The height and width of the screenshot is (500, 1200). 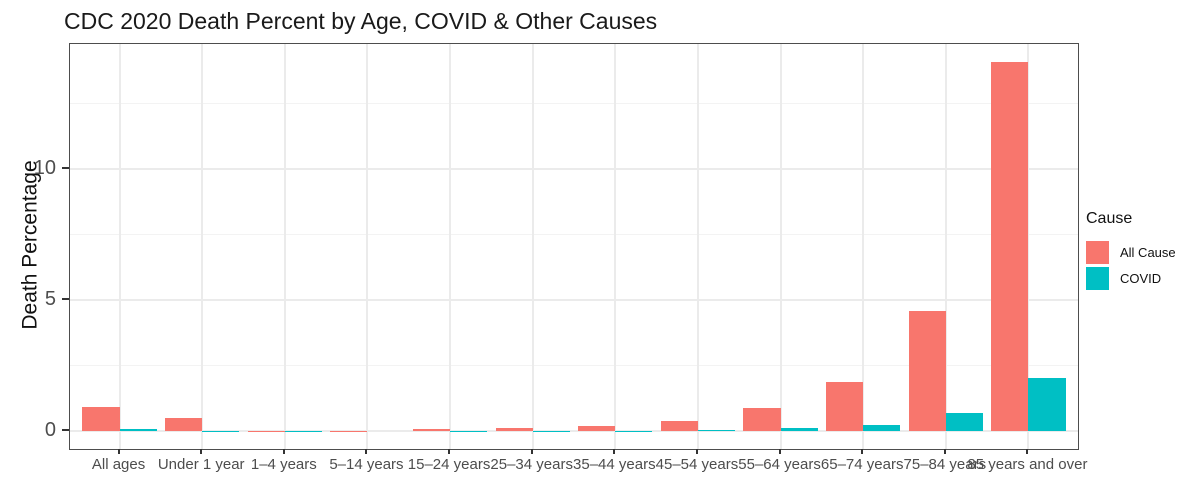 What do you see at coordinates (697, 464) in the screenshot?
I see `x-tick-label: 45–54 years` at bounding box center [697, 464].